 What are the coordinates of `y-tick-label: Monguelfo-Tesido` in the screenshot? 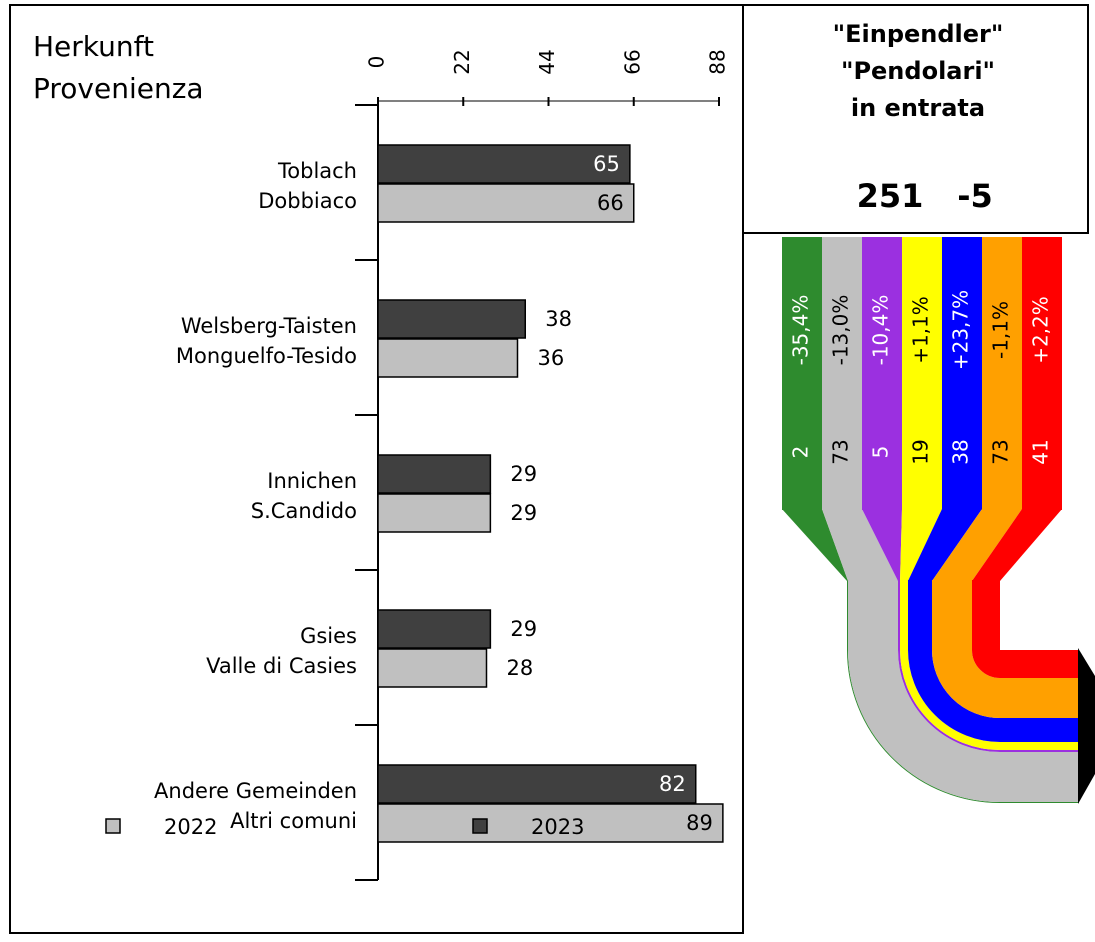 It's located at (266, 356).